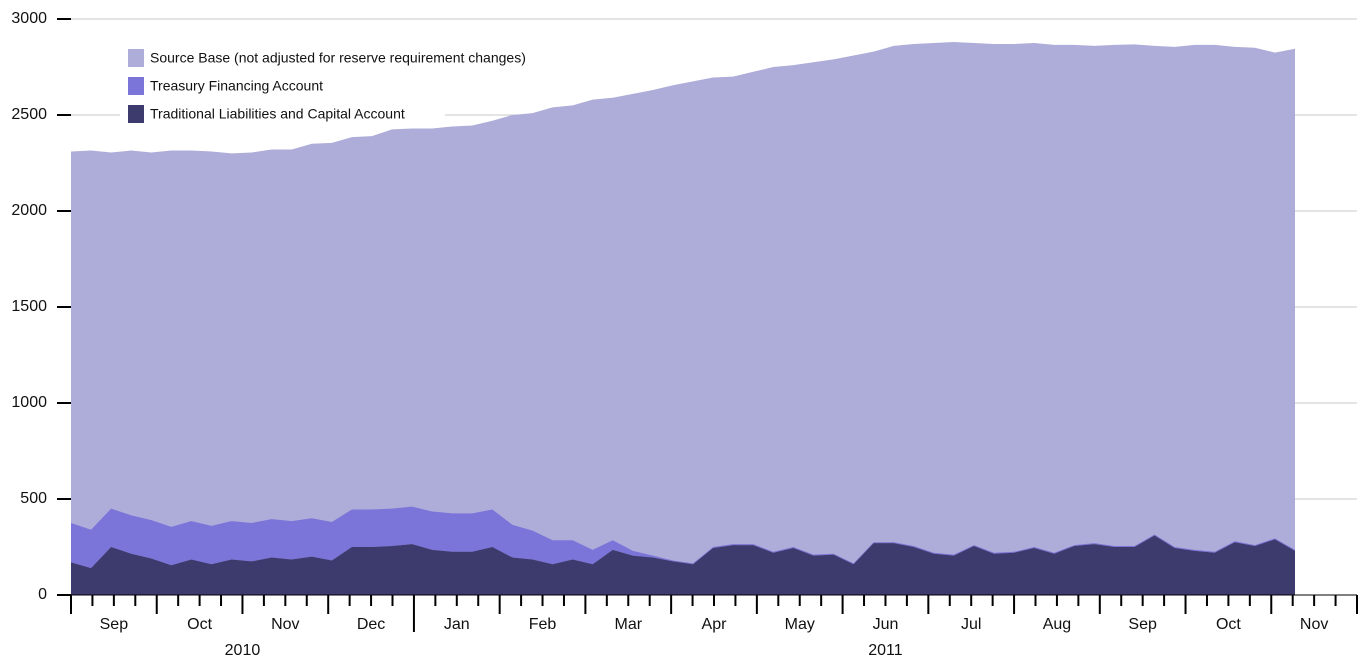 The image size is (1363, 660). Describe the element at coordinates (29, 402) in the screenshot. I see `y-tick-label: 1000` at that location.